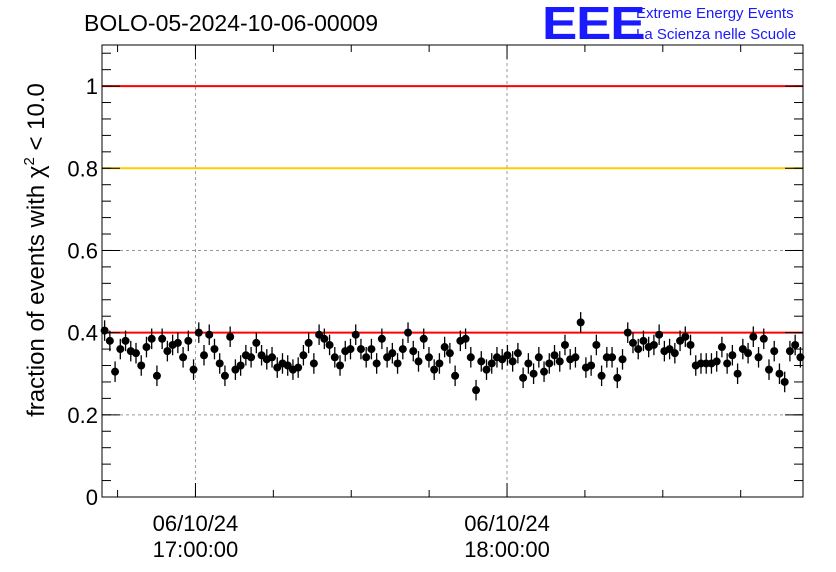 The height and width of the screenshot is (572, 836). I want to click on data-points, so click(452, 356).